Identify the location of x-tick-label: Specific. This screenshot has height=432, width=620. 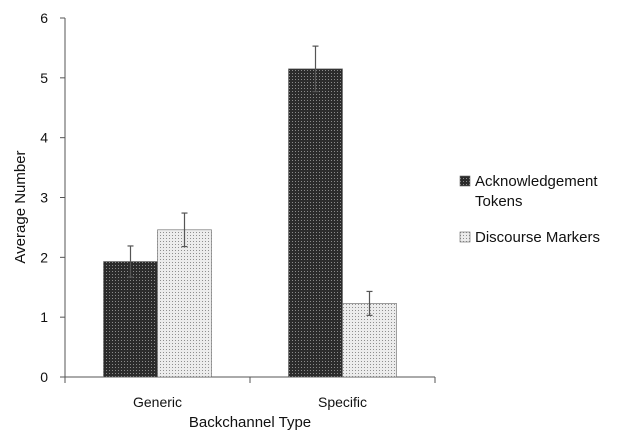
(342, 402).